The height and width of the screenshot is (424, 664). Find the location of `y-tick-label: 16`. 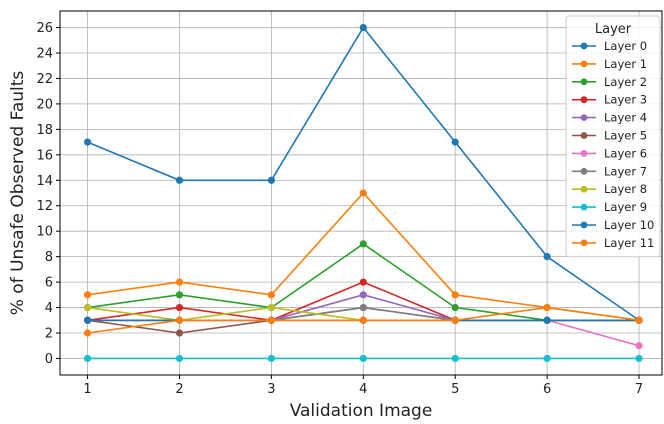

y-tick-label: 16 is located at coordinates (44, 155).